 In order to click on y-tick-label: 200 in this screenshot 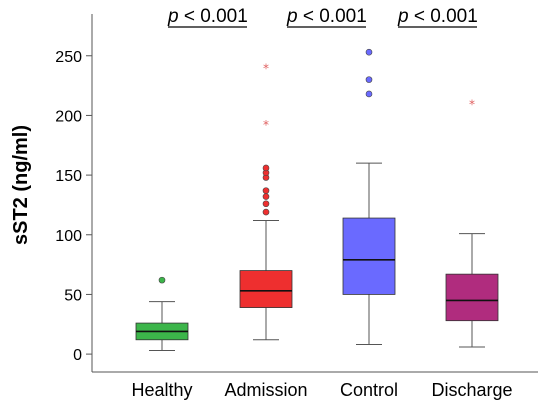, I will do `click(68, 116)`.